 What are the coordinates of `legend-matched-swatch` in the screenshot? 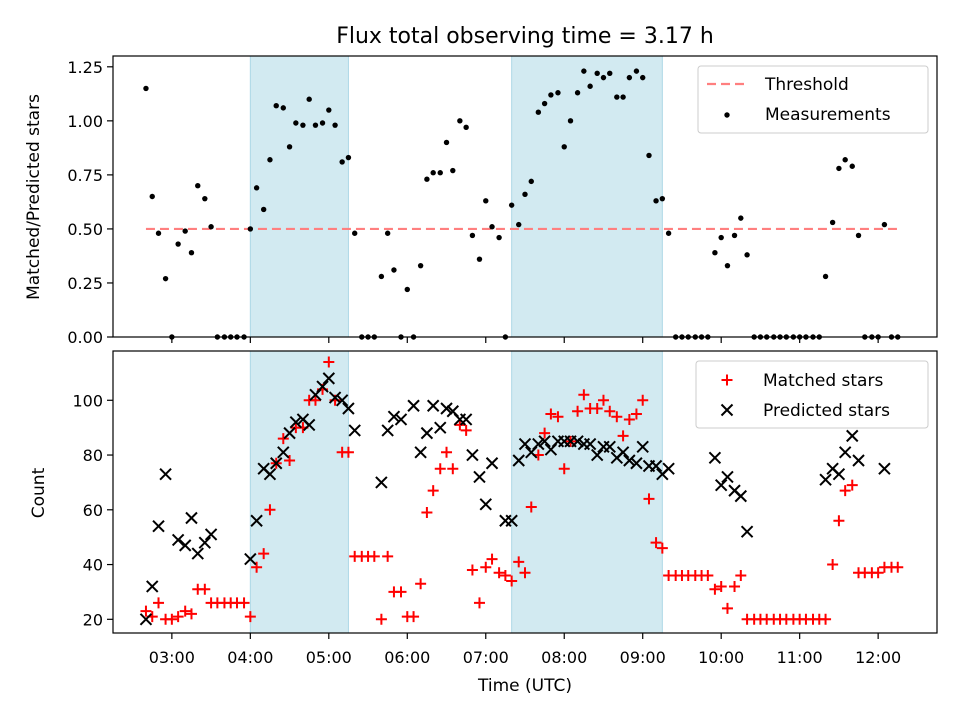 It's located at (727, 380).